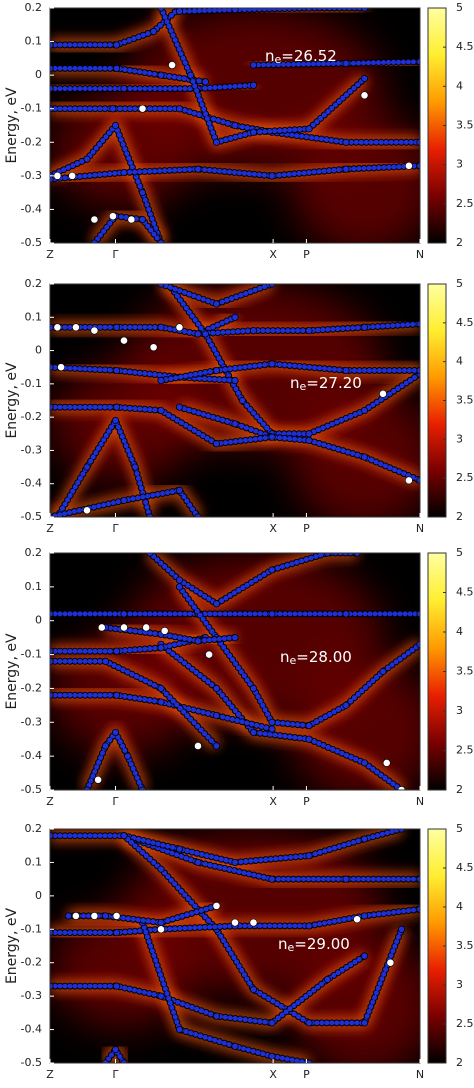 The height and width of the screenshot is (1088, 474). I want to click on x-tick-label: N, so click(420, 1074).